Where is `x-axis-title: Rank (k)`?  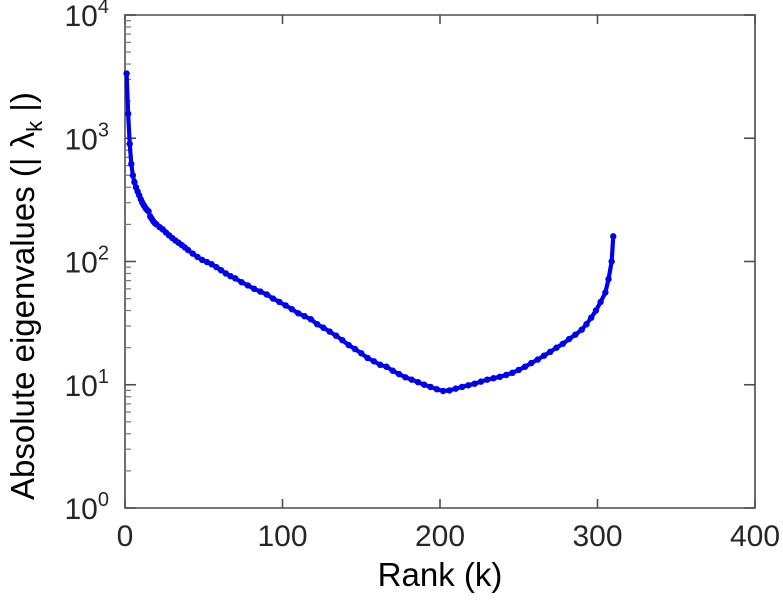 x-axis-title: Rank (k) is located at coordinates (440, 574).